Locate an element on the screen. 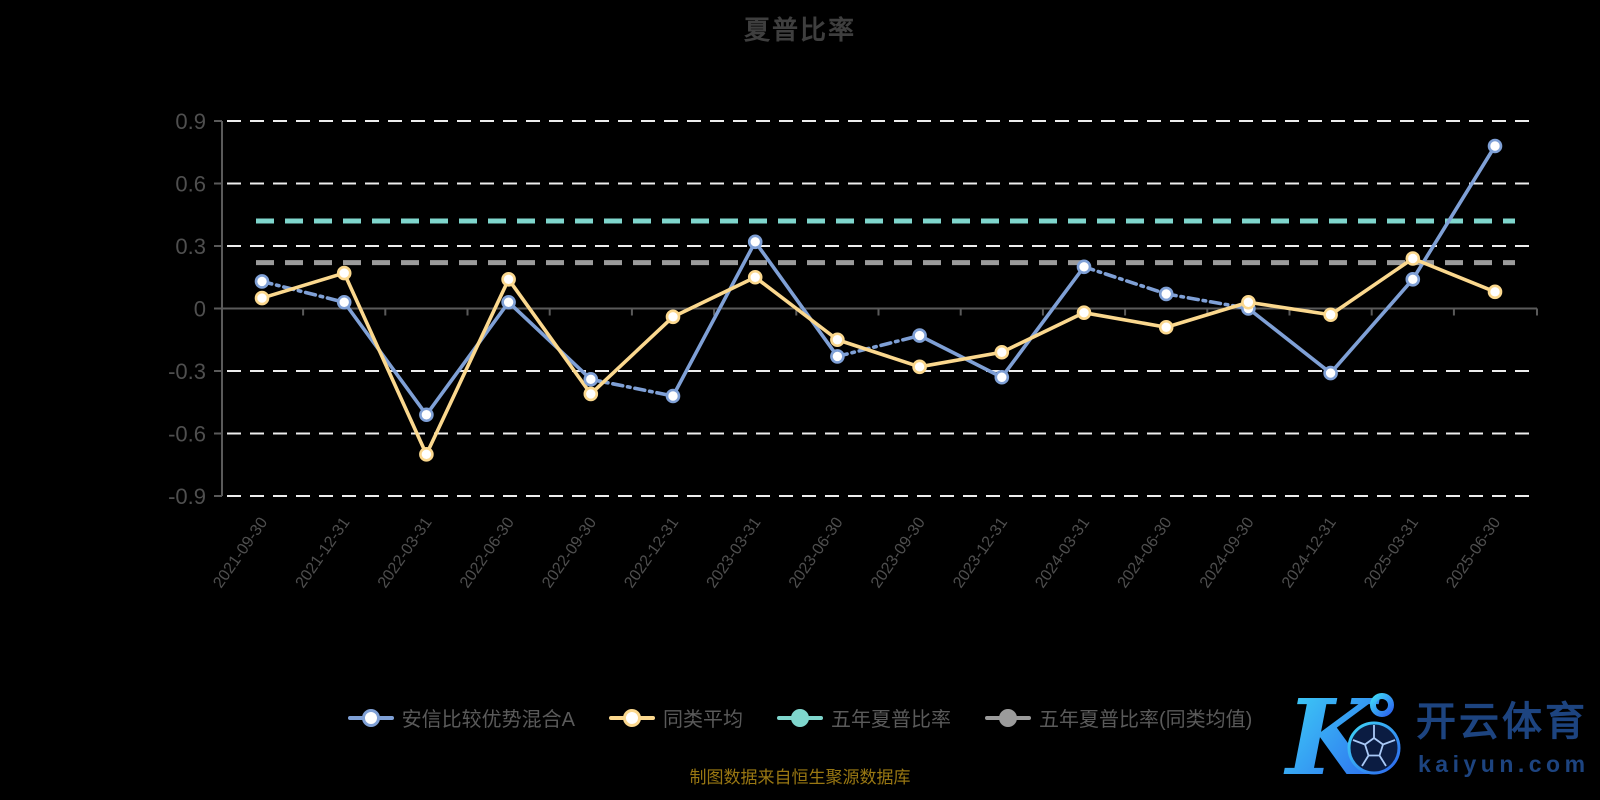  legend-label: 五年夏普比率(同类均值) is located at coordinates (1146, 720).